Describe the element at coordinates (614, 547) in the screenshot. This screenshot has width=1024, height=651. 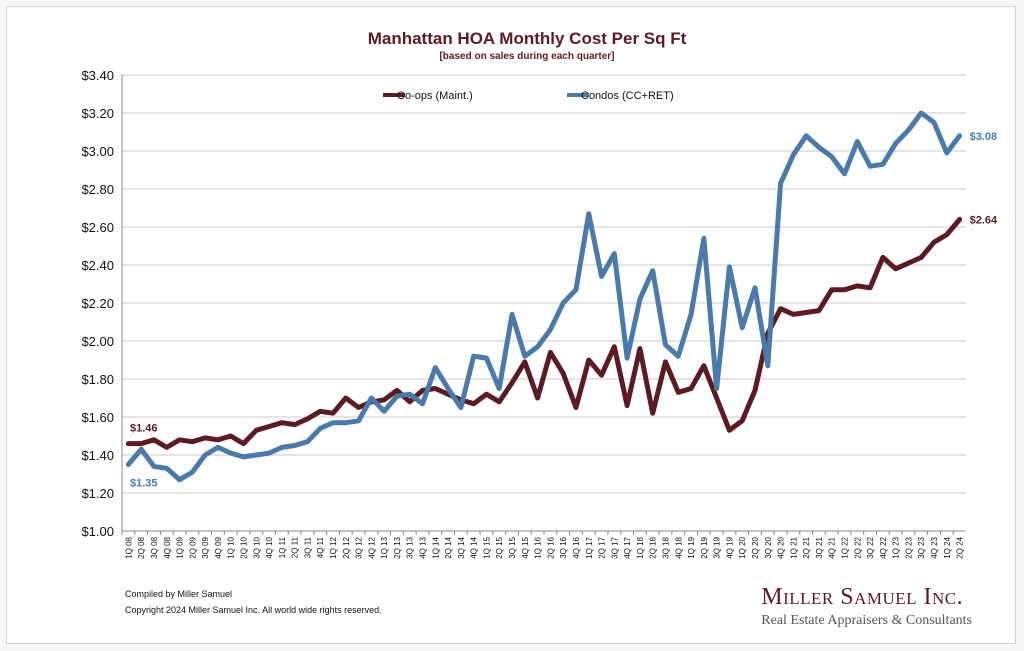
I see `x-tick-label: 3Q 17` at that location.